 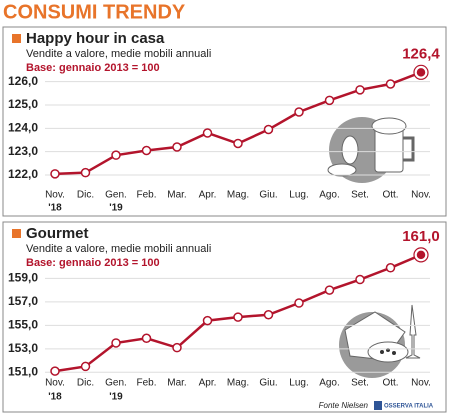 What do you see at coordinates (23, 348) in the screenshot?
I see `y-tick-label: 153,0` at bounding box center [23, 348].